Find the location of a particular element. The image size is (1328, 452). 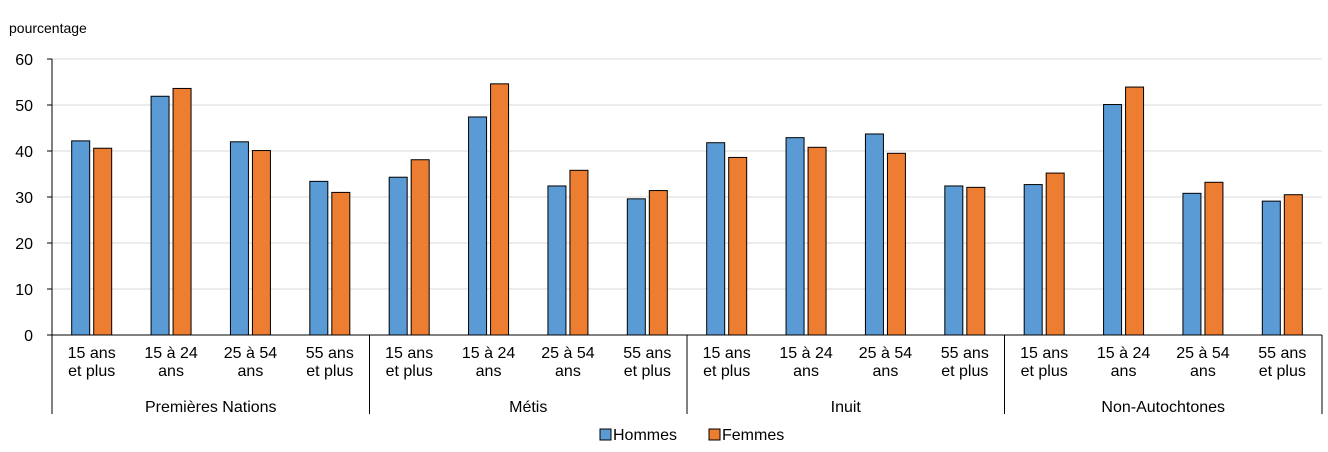

group-label: Premières Nations is located at coordinates (211, 407).